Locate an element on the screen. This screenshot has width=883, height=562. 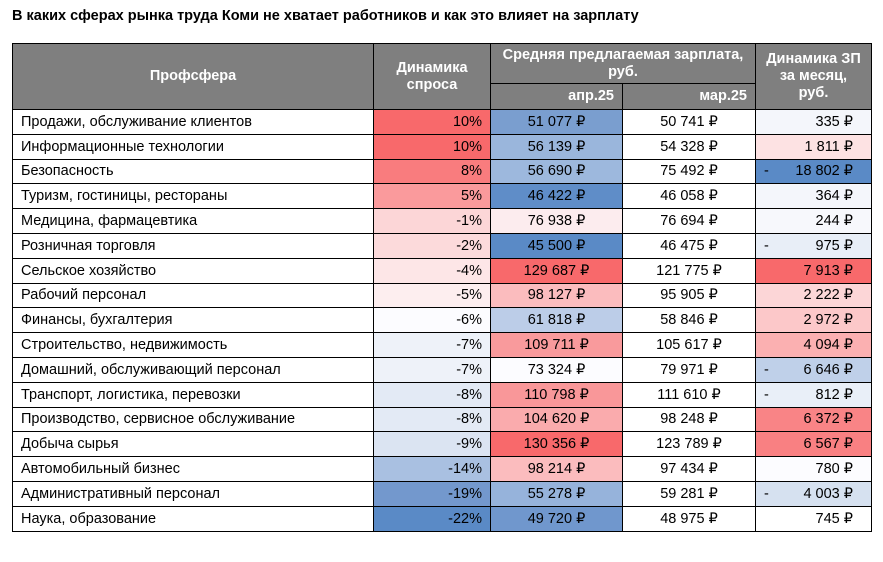
apr-salary-cell: 109 711 ₽ is located at coordinates (556, 345).